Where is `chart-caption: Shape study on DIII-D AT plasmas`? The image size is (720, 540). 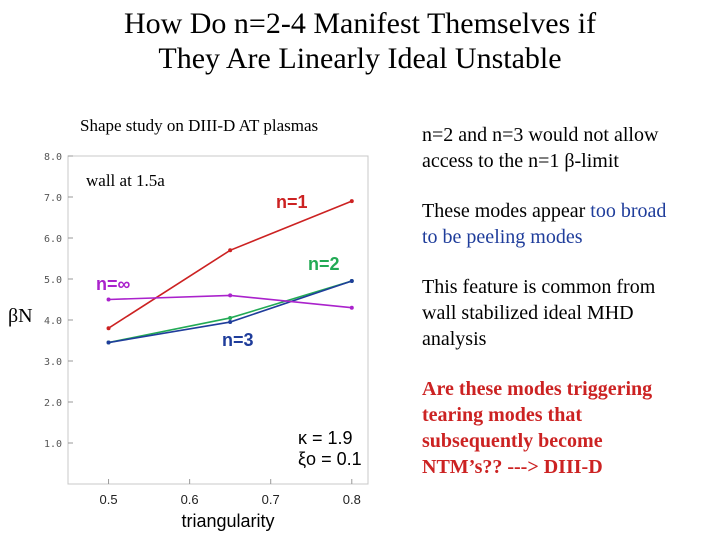 chart-caption: Shape study on DIII-D AT plasmas is located at coordinates (199, 125).